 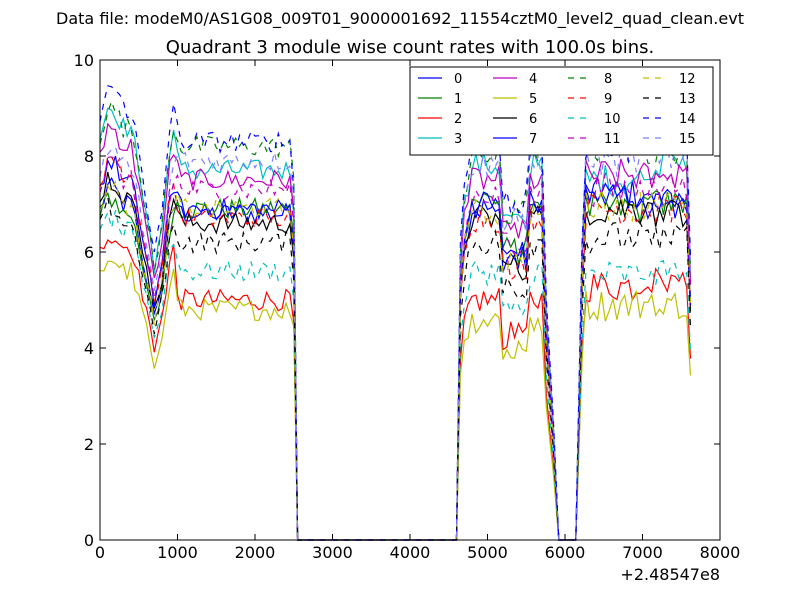 What do you see at coordinates (612, 119) in the screenshot?
I see `legend-label-10: 10` at bounding box center [612, 119].